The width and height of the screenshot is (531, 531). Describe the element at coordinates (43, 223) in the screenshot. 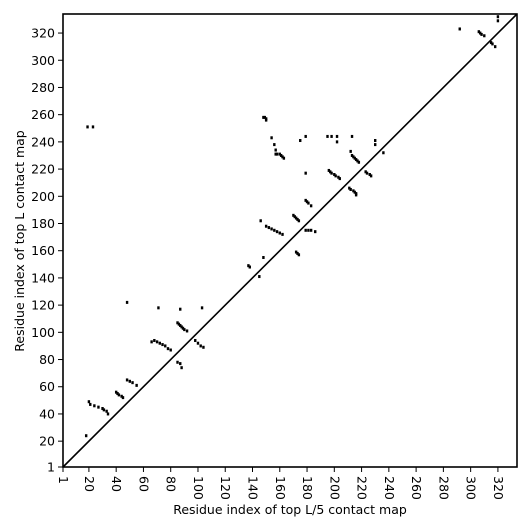

I see `y-tick-label: 180` at that location.